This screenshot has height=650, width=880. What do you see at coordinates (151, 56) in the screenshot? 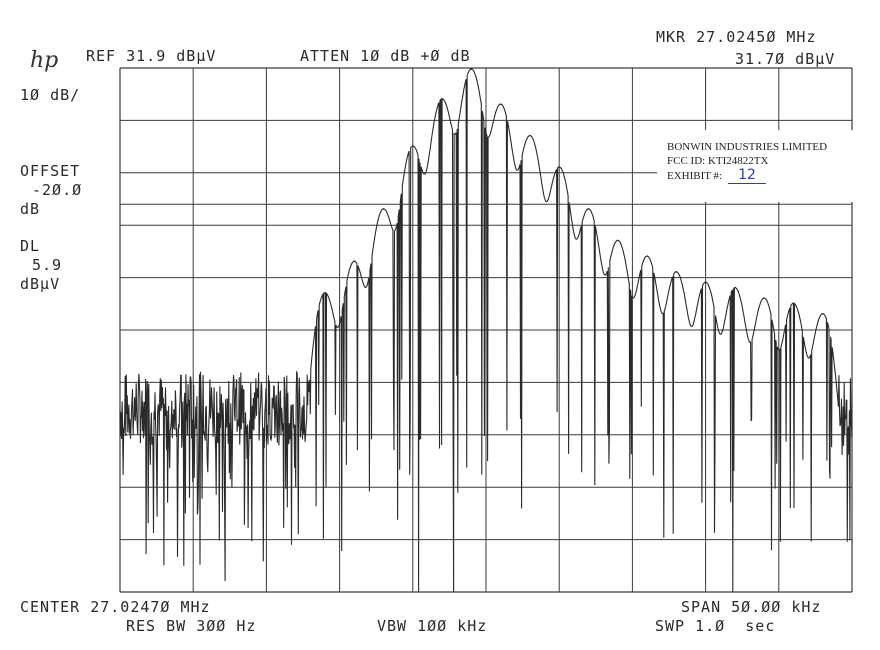
I see `ref-level-readout: REF 31.9 dBµV` at bounding box center [151, 56].